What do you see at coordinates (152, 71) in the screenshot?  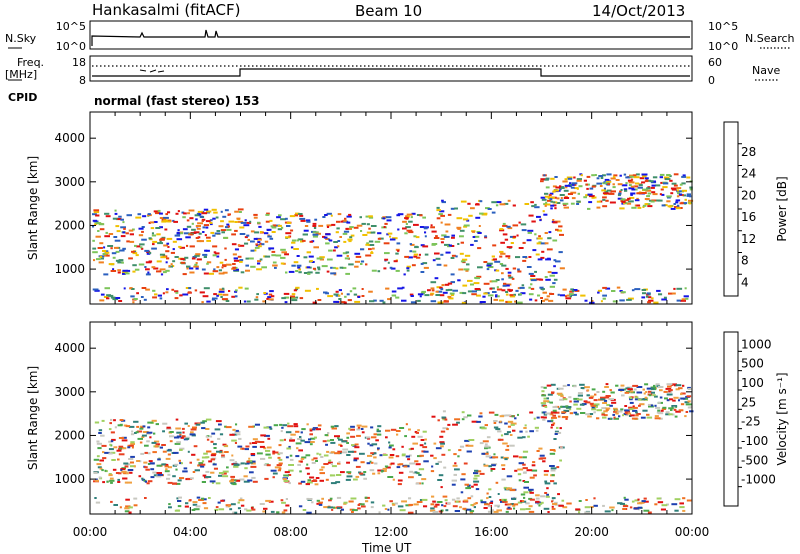 I see `freq-dots` at bounding box center [152, 71].